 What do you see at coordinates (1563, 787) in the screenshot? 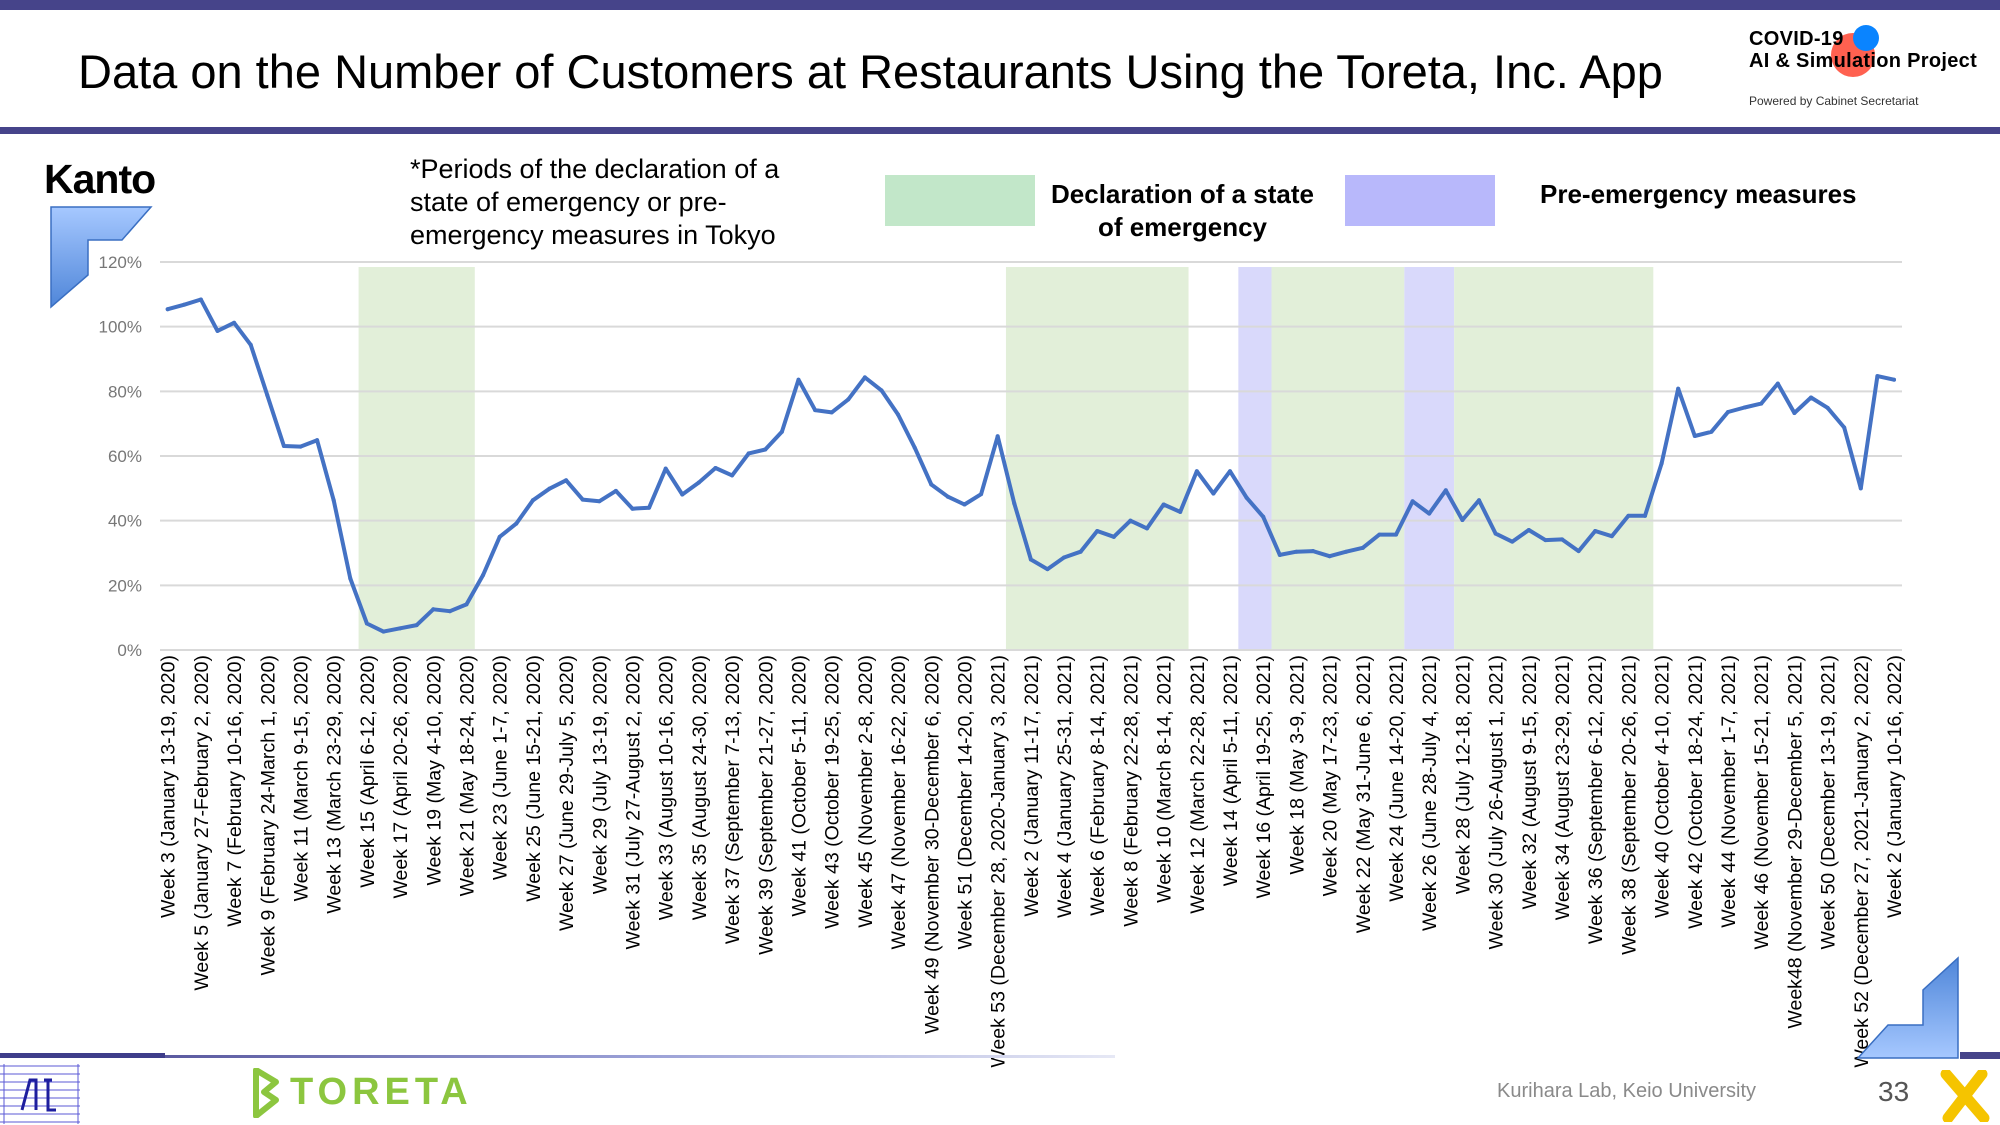
I see `x-tick-label: Week 34 (August 23-29, 2021)` at bounding box center [1563, 787].